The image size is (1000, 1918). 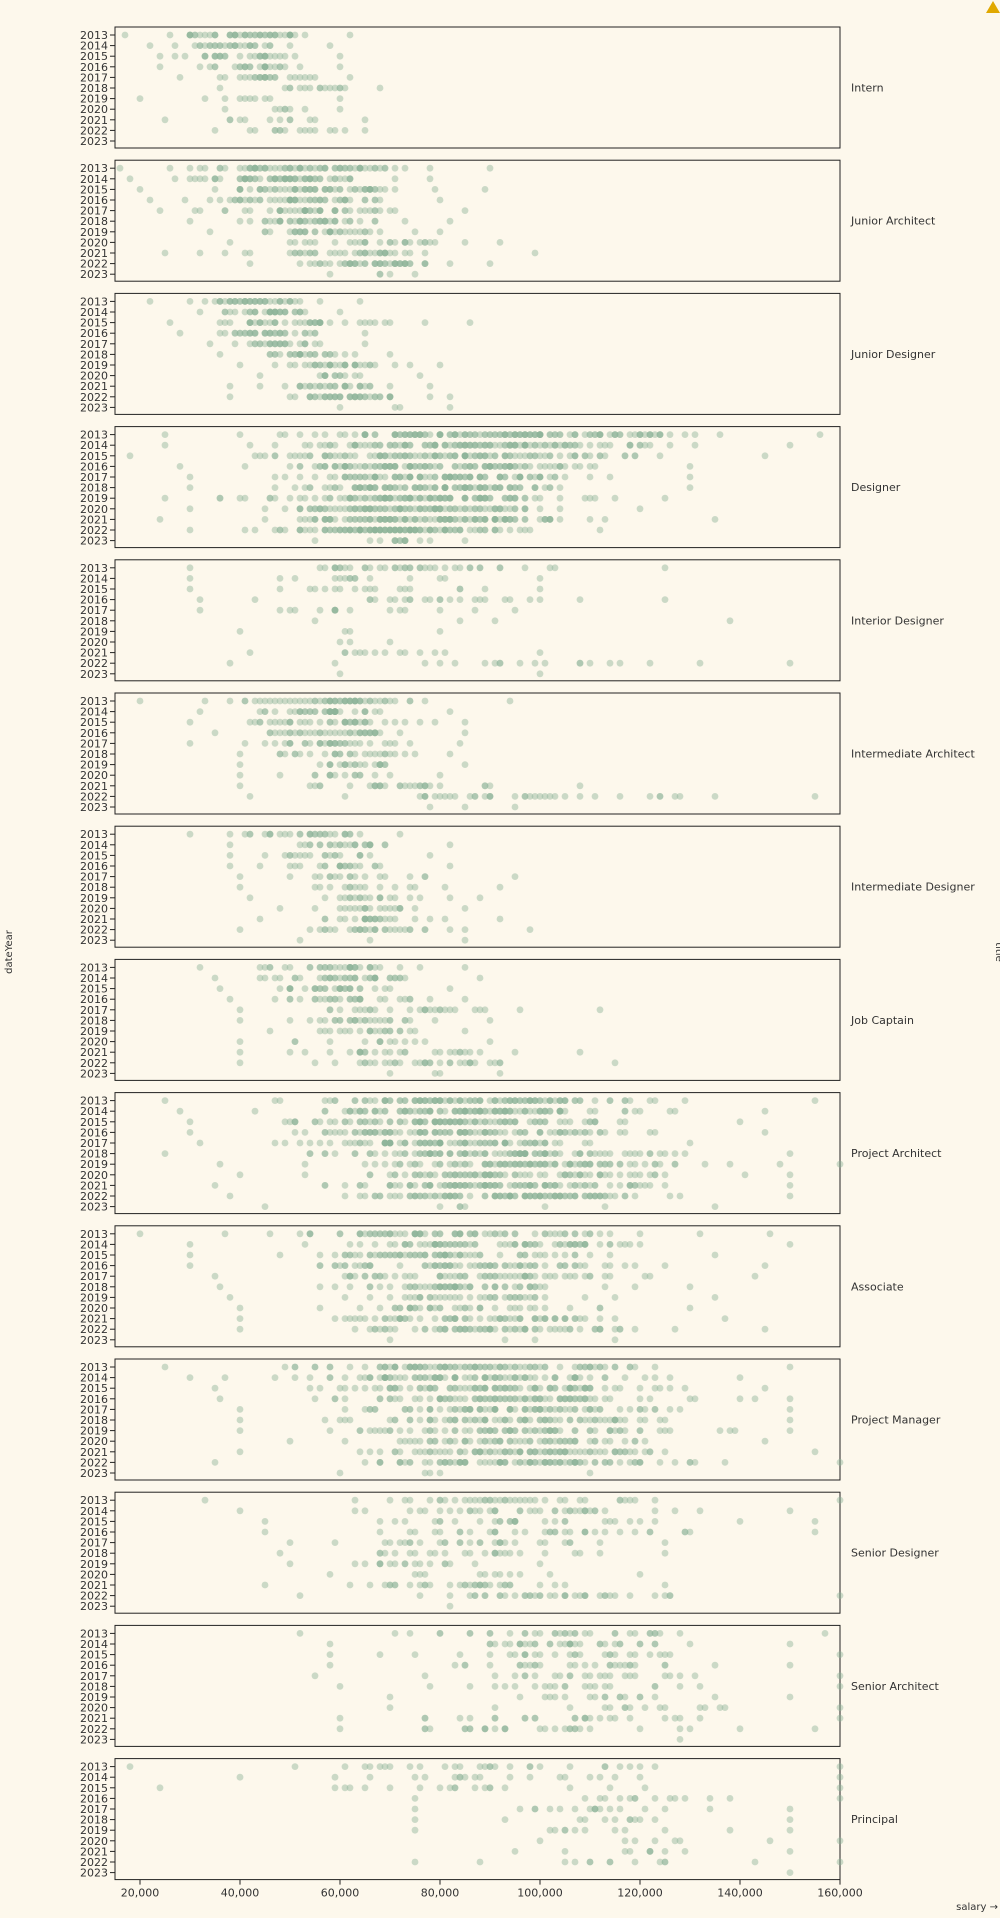 I want to click on y-tick-label: 2023, so click(x=94, y=407).